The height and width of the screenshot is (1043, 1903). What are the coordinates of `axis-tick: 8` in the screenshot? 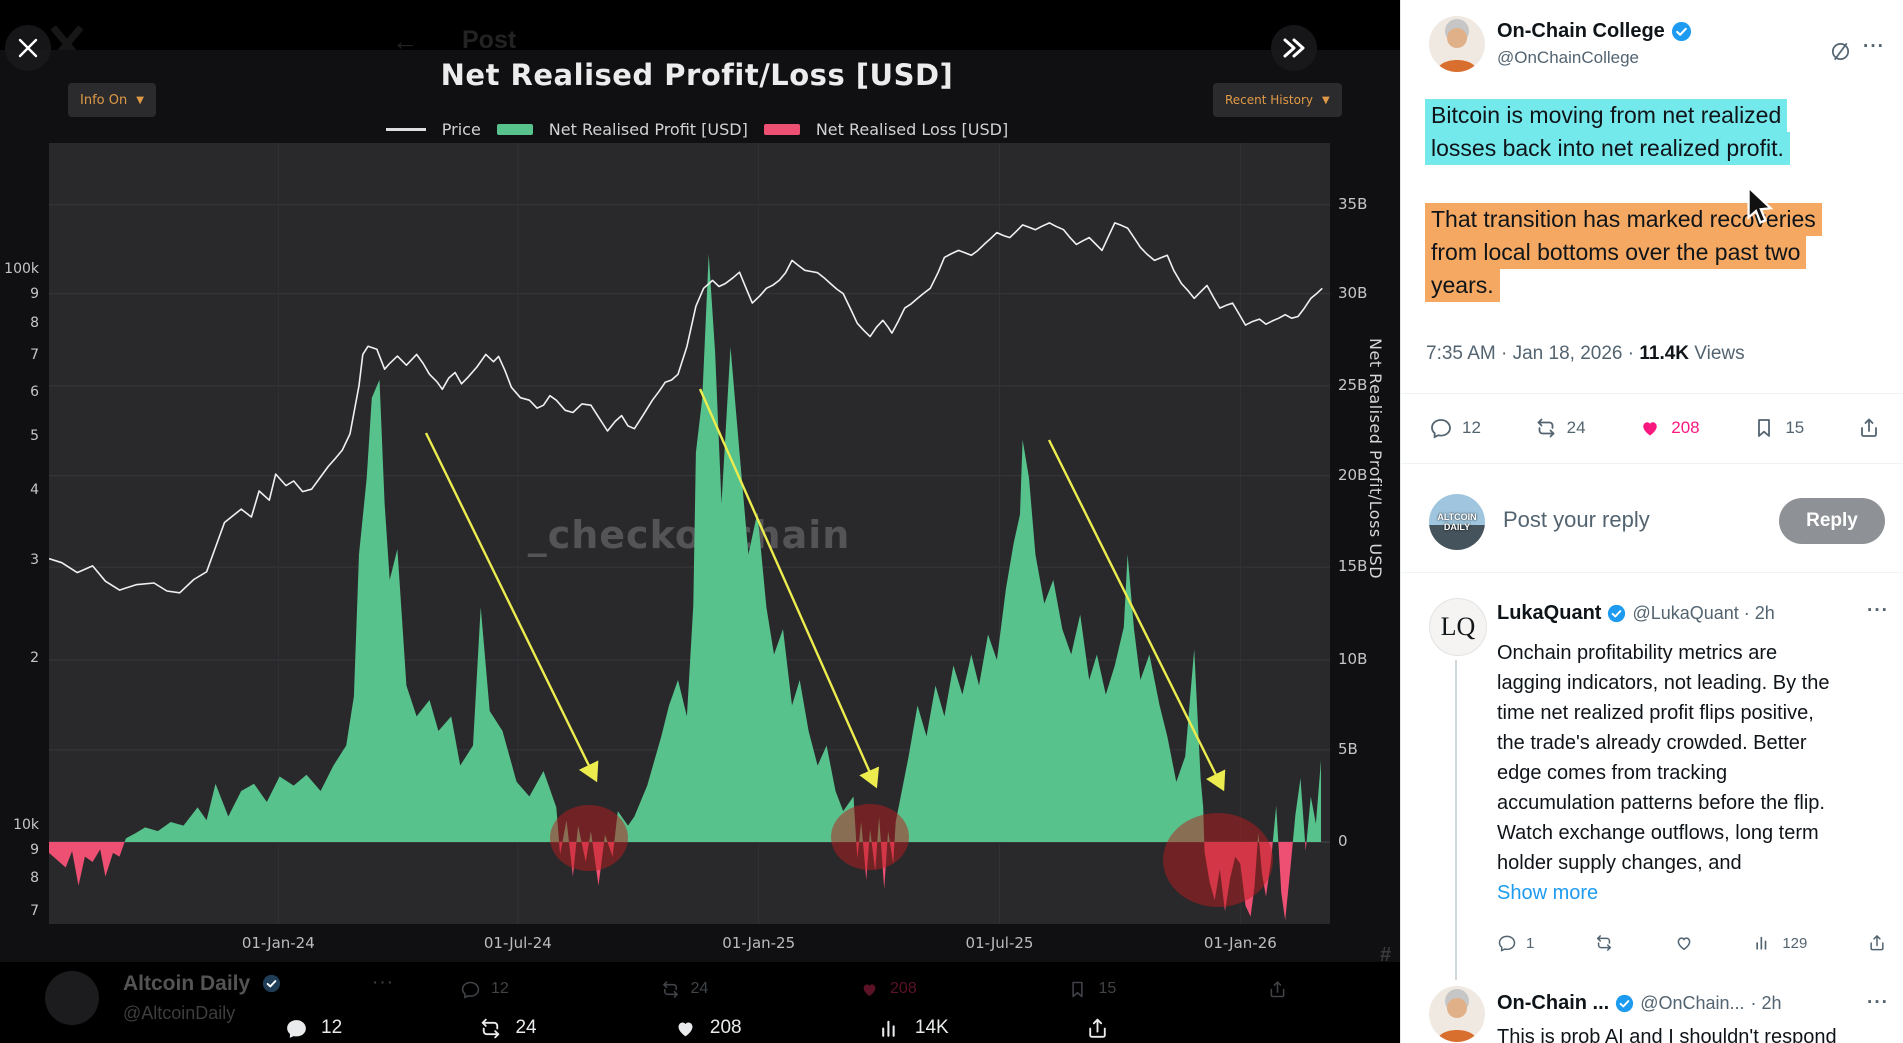 It's located at (34, 323).